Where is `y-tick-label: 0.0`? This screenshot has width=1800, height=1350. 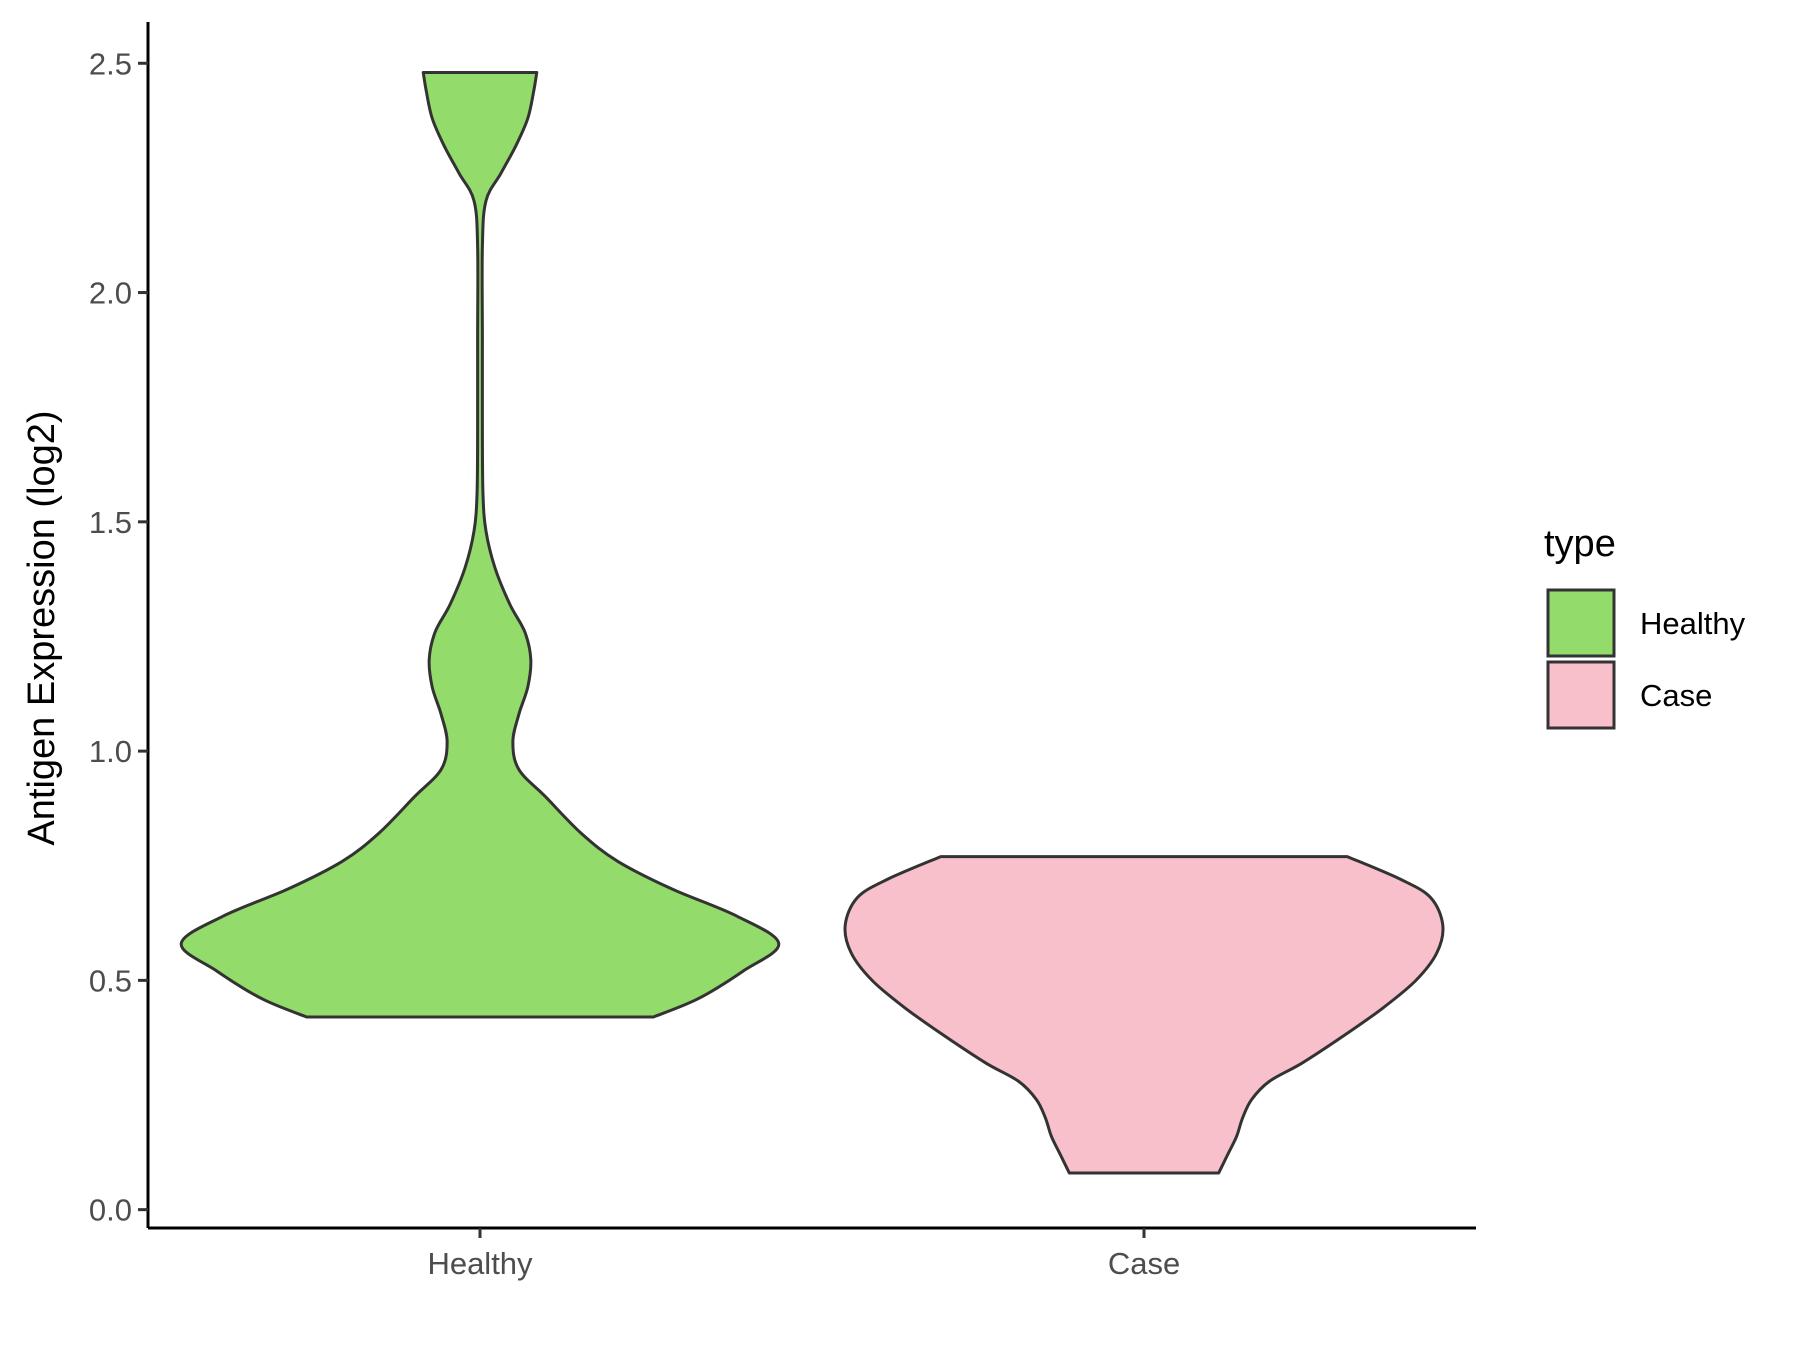
y-tick-label: 0.0 is located at coordinates (110, 1210).